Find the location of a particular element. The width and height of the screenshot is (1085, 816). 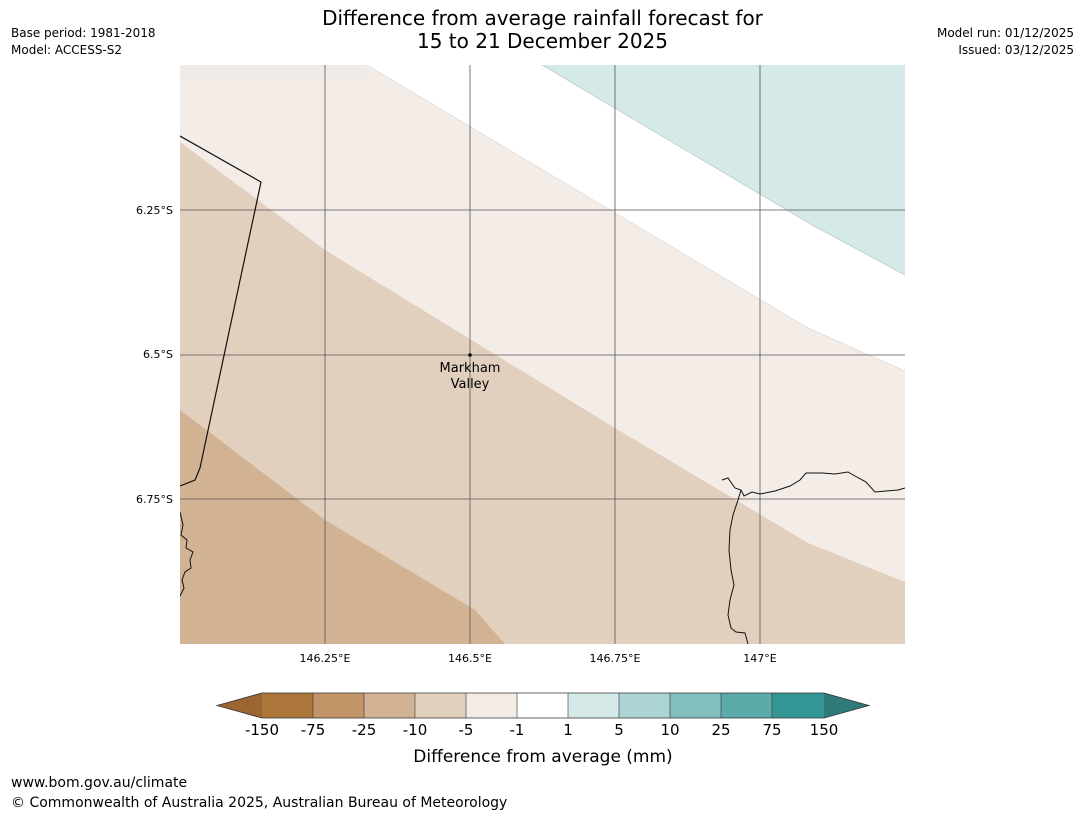

legend-colorbar is located at coordinates (543, 705).